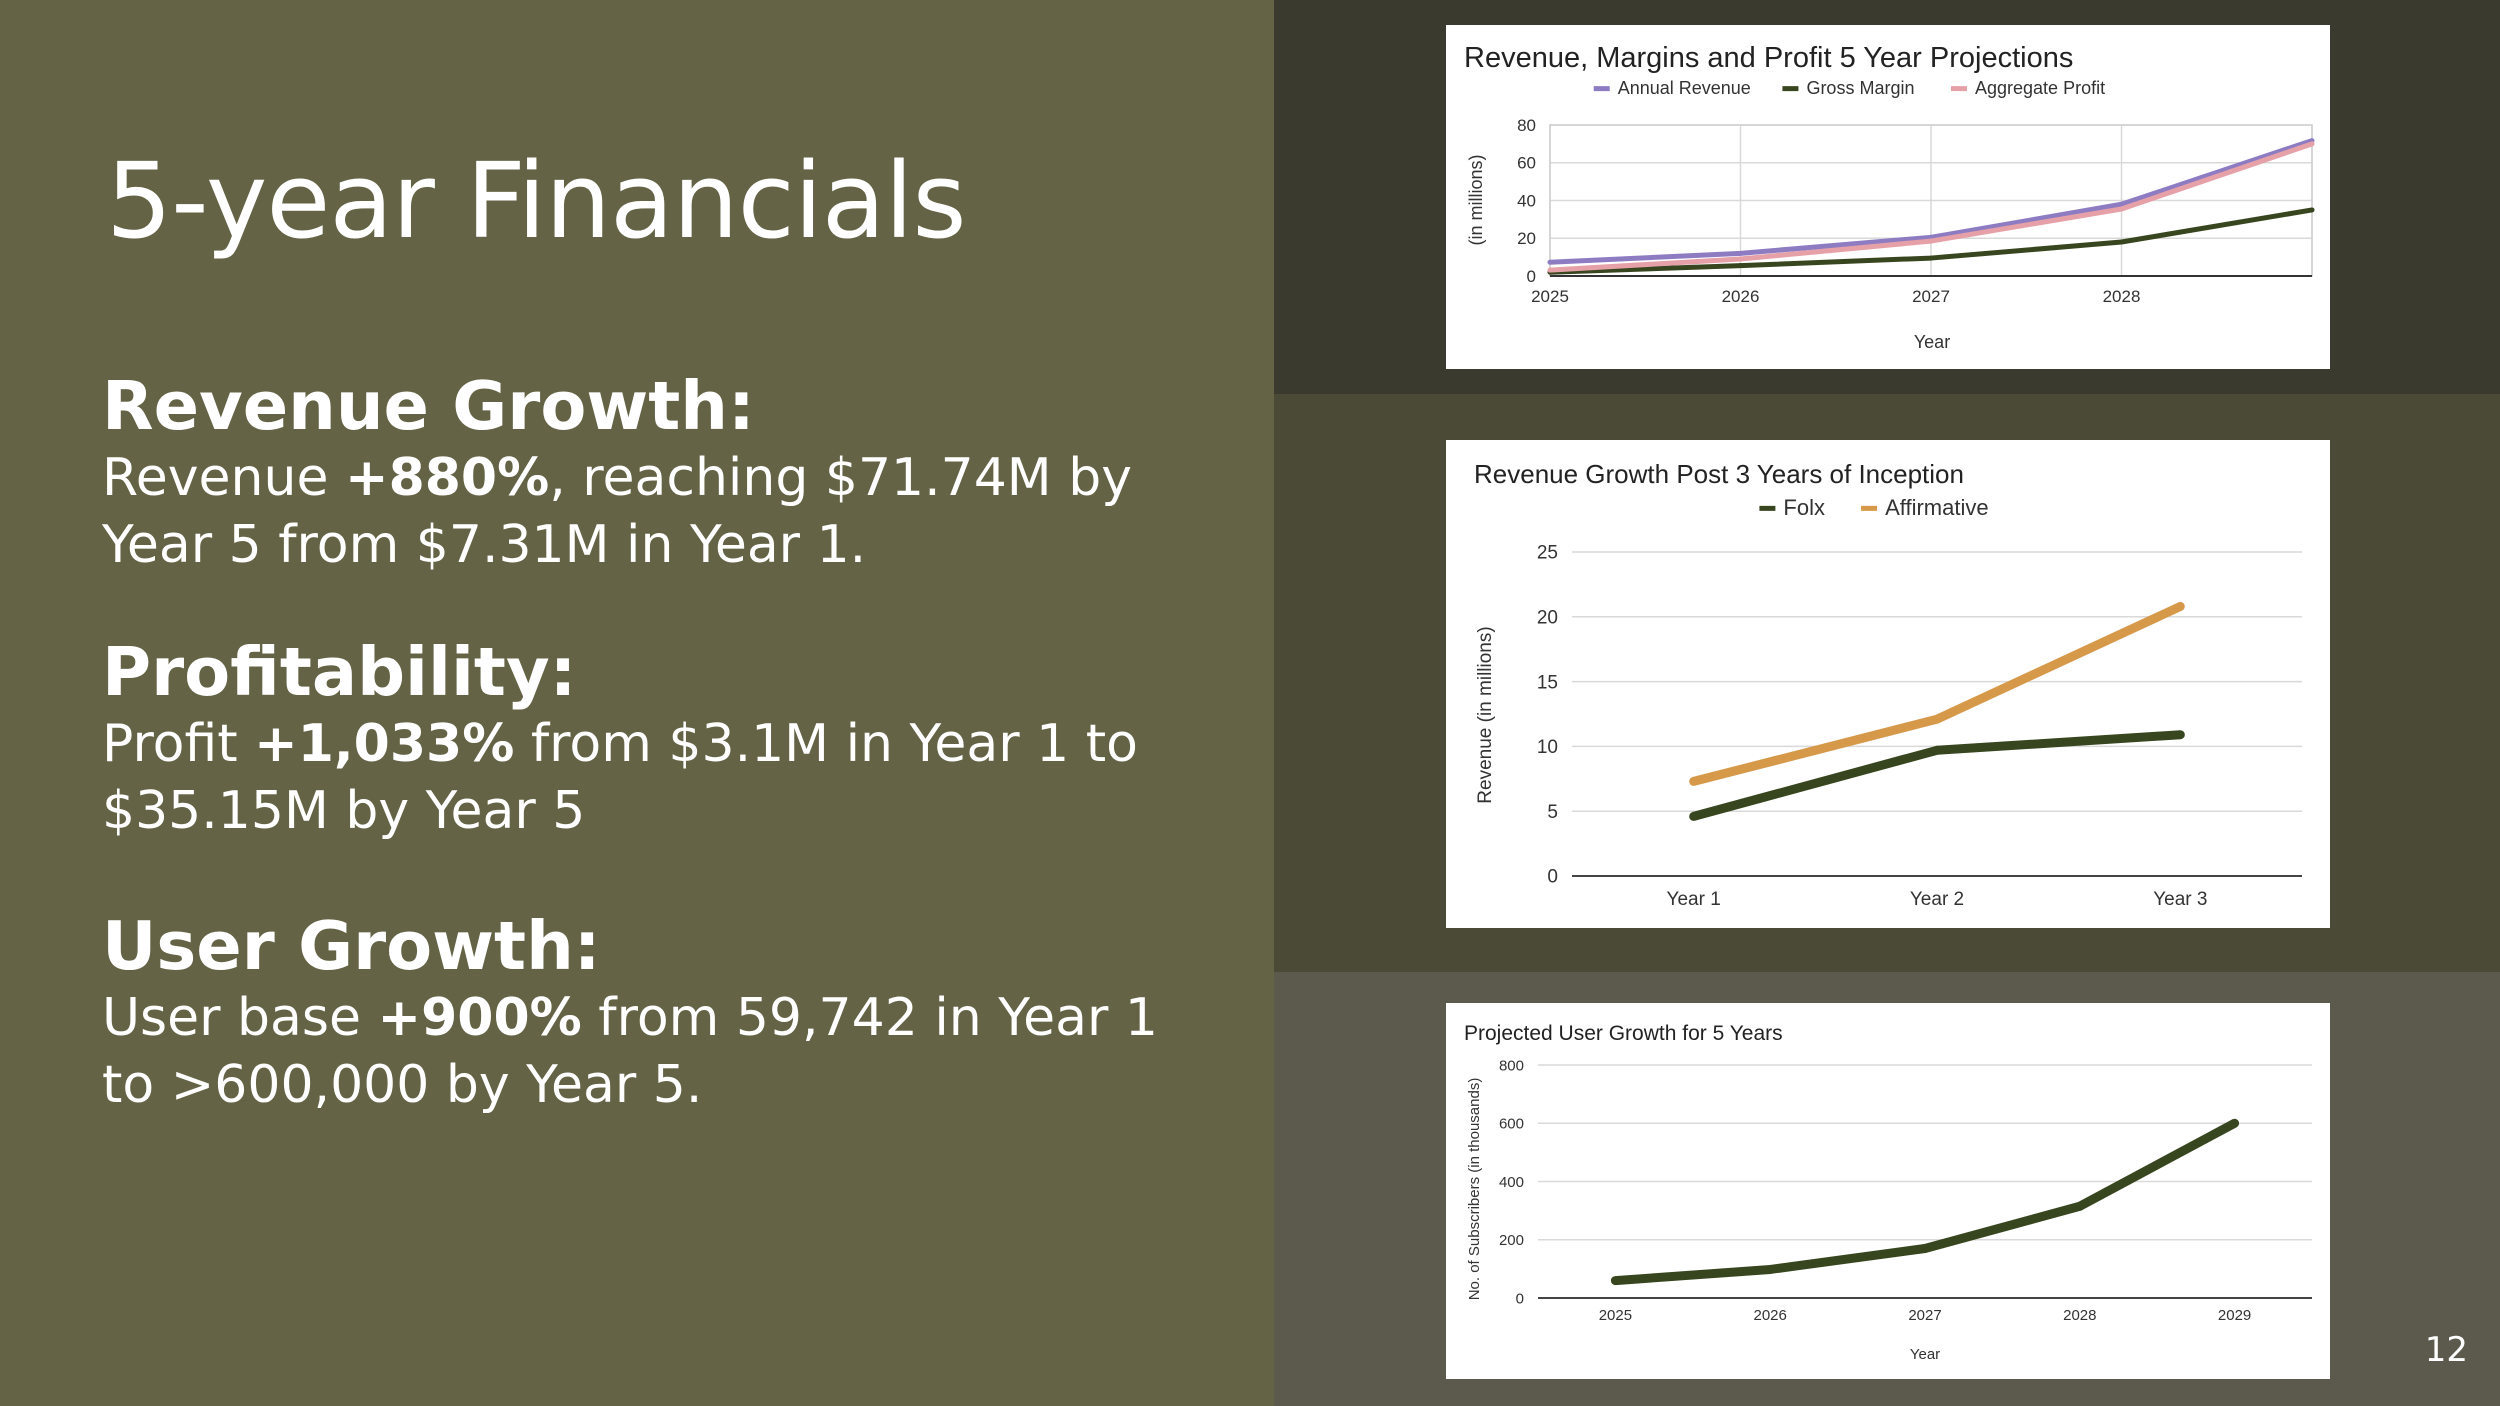  What do you see at coordinates (428, 406) in the screenshot?
I see `section-heading: Revenue Growth:` at bounding box center [428, 406].